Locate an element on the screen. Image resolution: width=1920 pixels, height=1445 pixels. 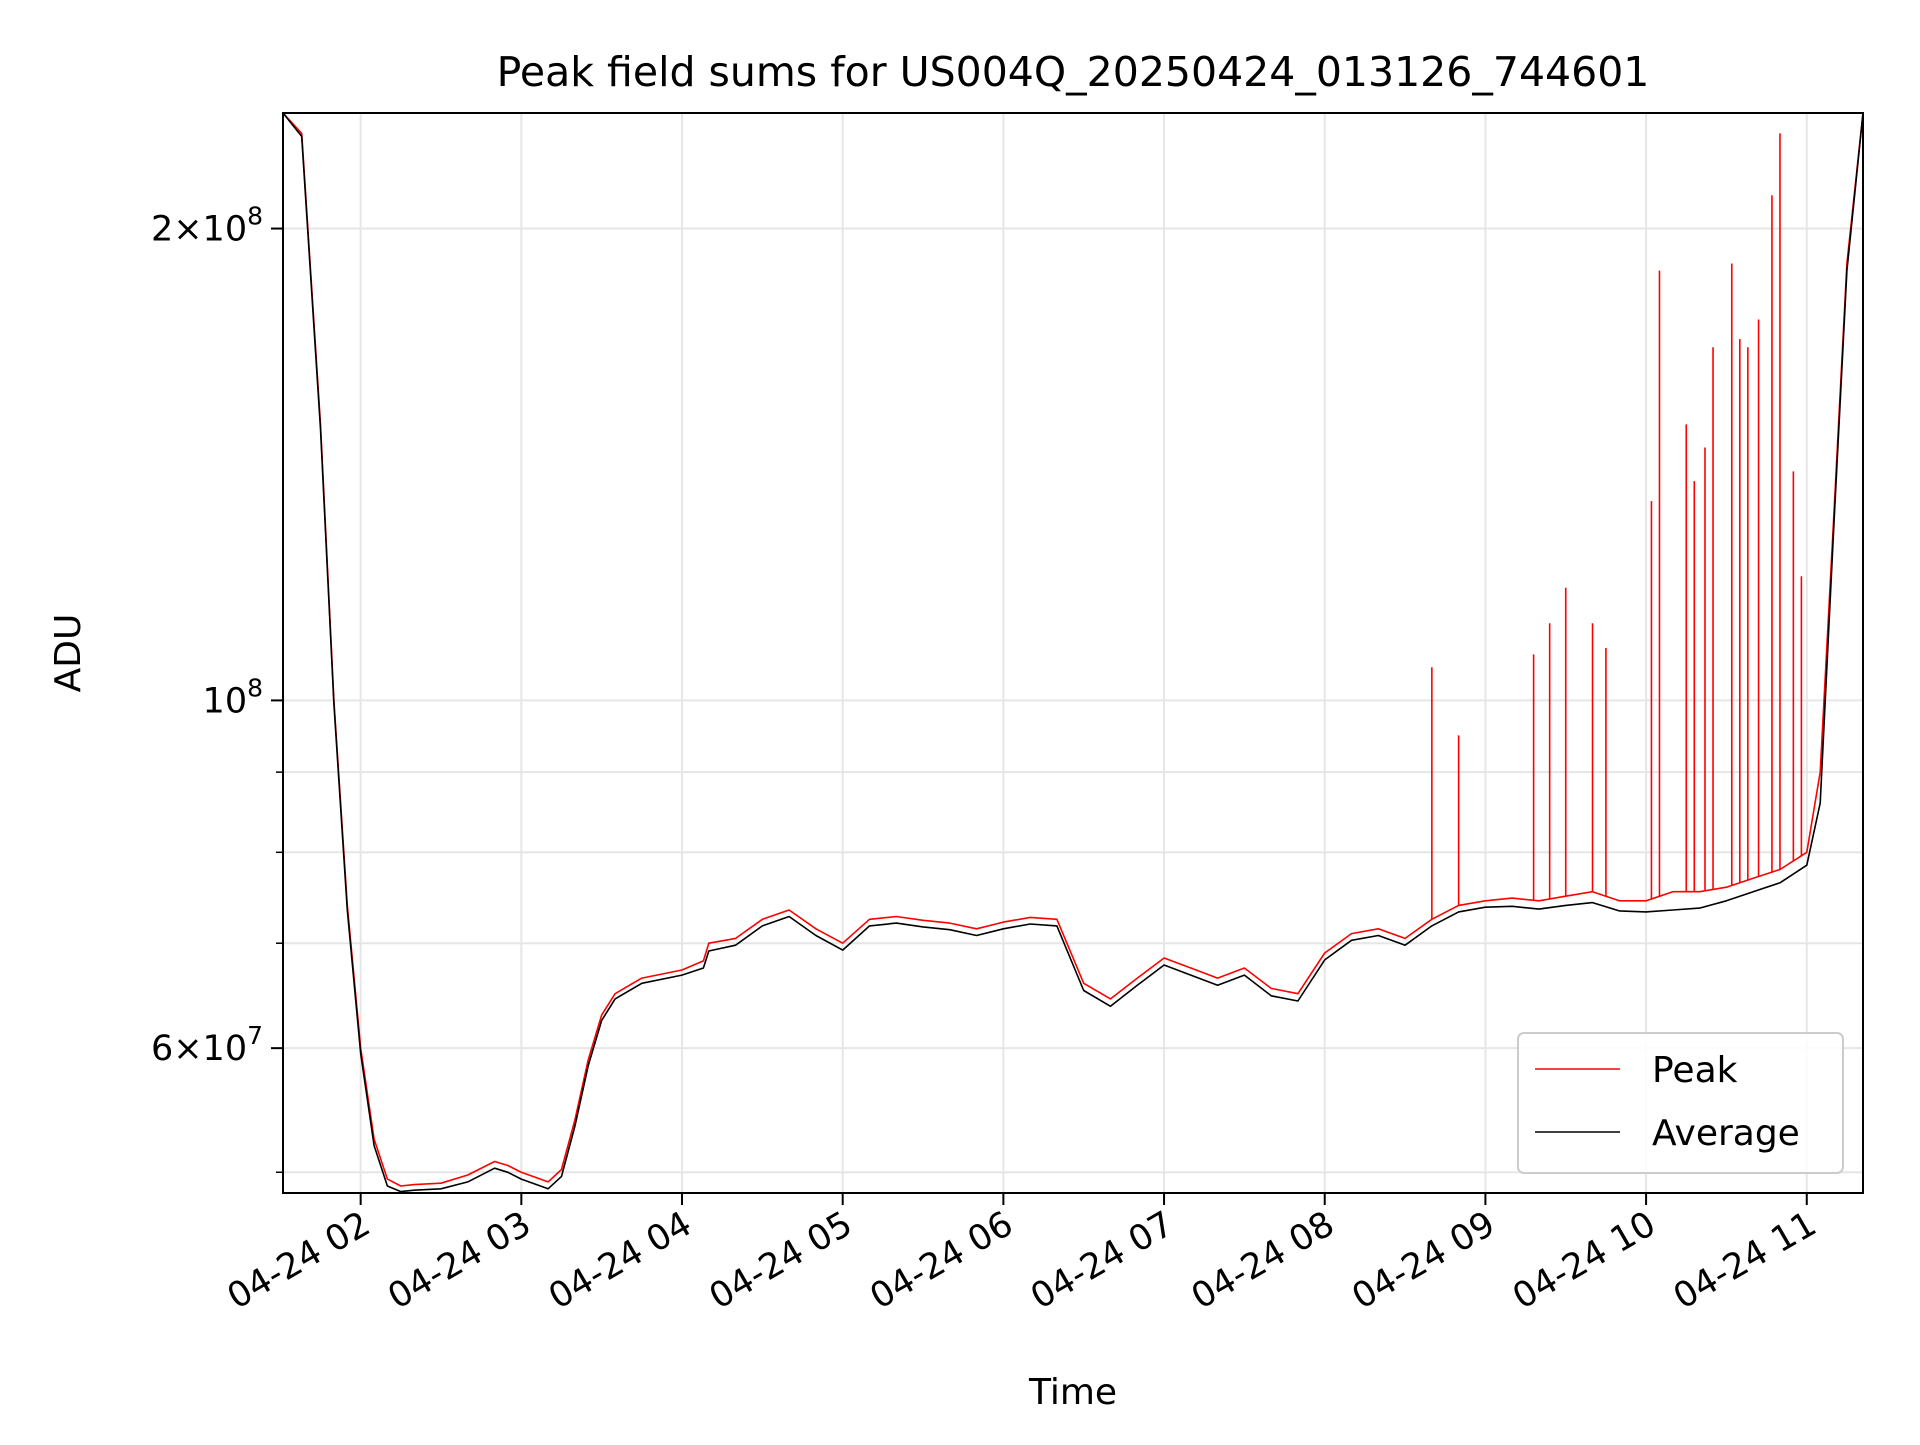
y-tick-label: 6×107 is located at coordinates (207, 1045).